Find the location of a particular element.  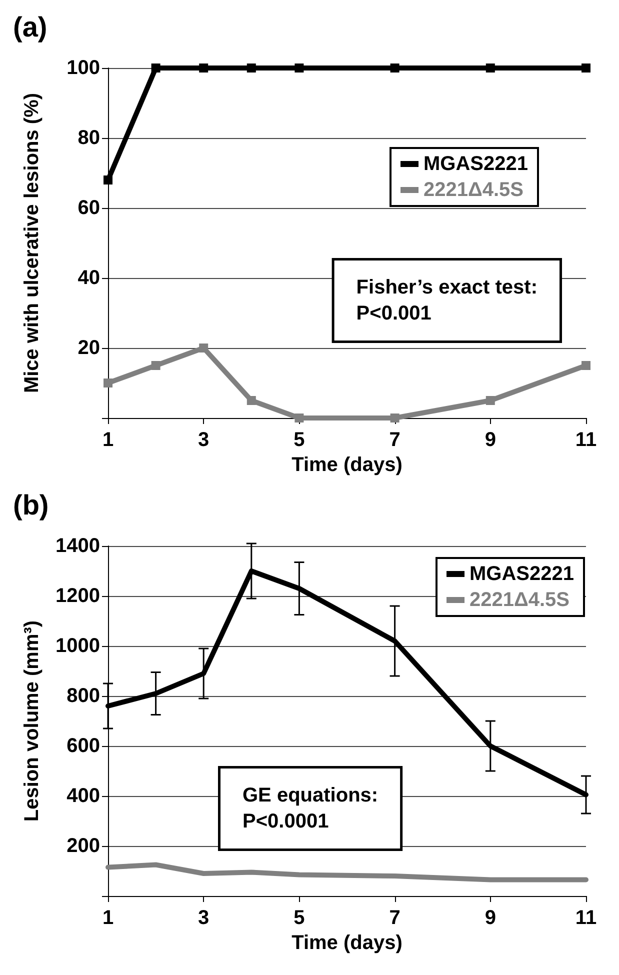

y-tick-label: 1000 is located at coordinates (78, 646).